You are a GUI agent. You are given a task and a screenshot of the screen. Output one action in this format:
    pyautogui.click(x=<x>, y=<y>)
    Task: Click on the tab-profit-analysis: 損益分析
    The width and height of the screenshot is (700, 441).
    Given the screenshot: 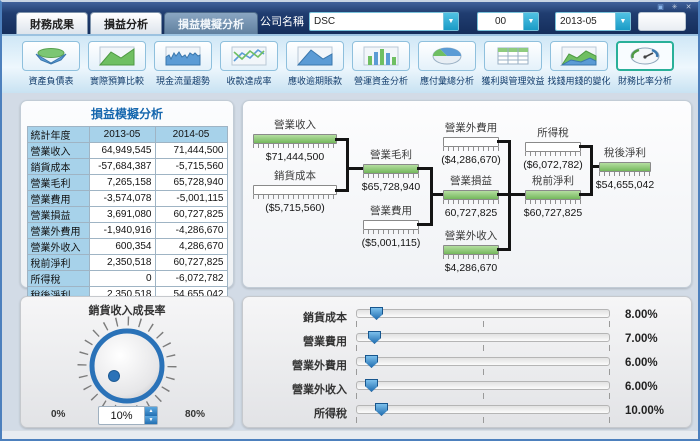 What is the action you would take?
    pyautogui.click(x=126, y=23)
    